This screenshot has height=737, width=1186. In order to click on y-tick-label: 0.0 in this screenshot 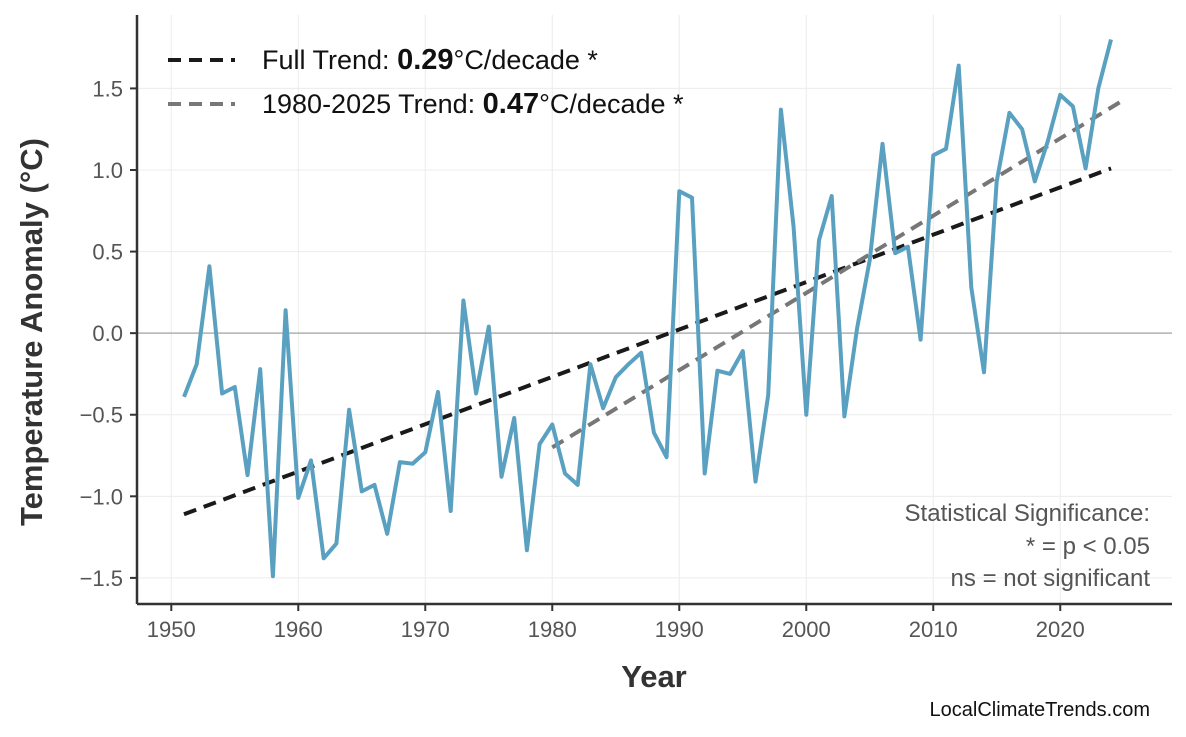, I will do `click(107, 333)`.